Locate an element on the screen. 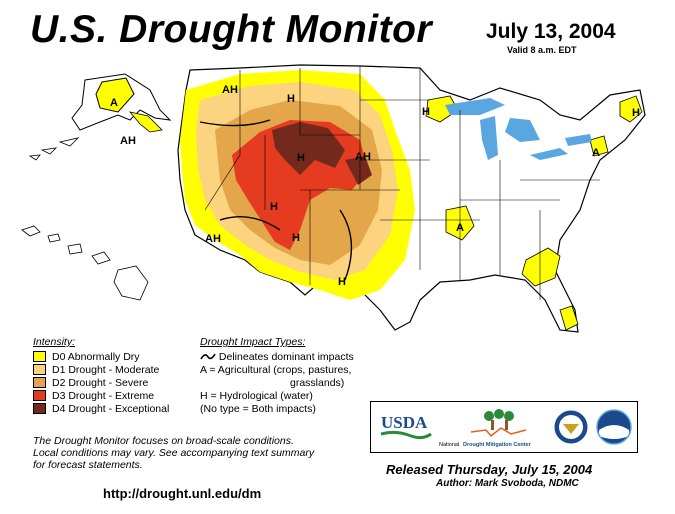 The height and width of the screenshot is (514, 675). usda-logo: USDA is located at coordinates (406, 426).